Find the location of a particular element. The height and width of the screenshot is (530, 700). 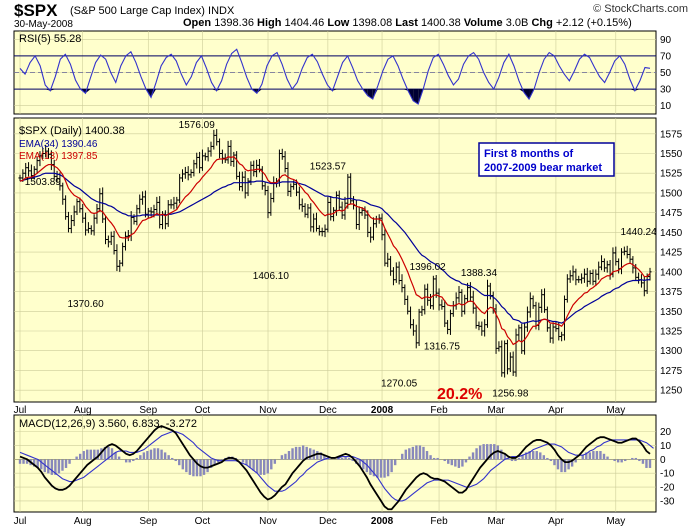

price-annotation: 1370.60 is located at coordinates (85, 304).